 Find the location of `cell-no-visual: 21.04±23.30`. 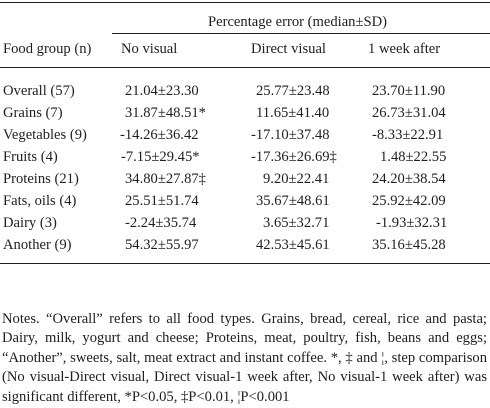

cell-no-visual: 21.04±23.30 is located at coordinates (162, 91).